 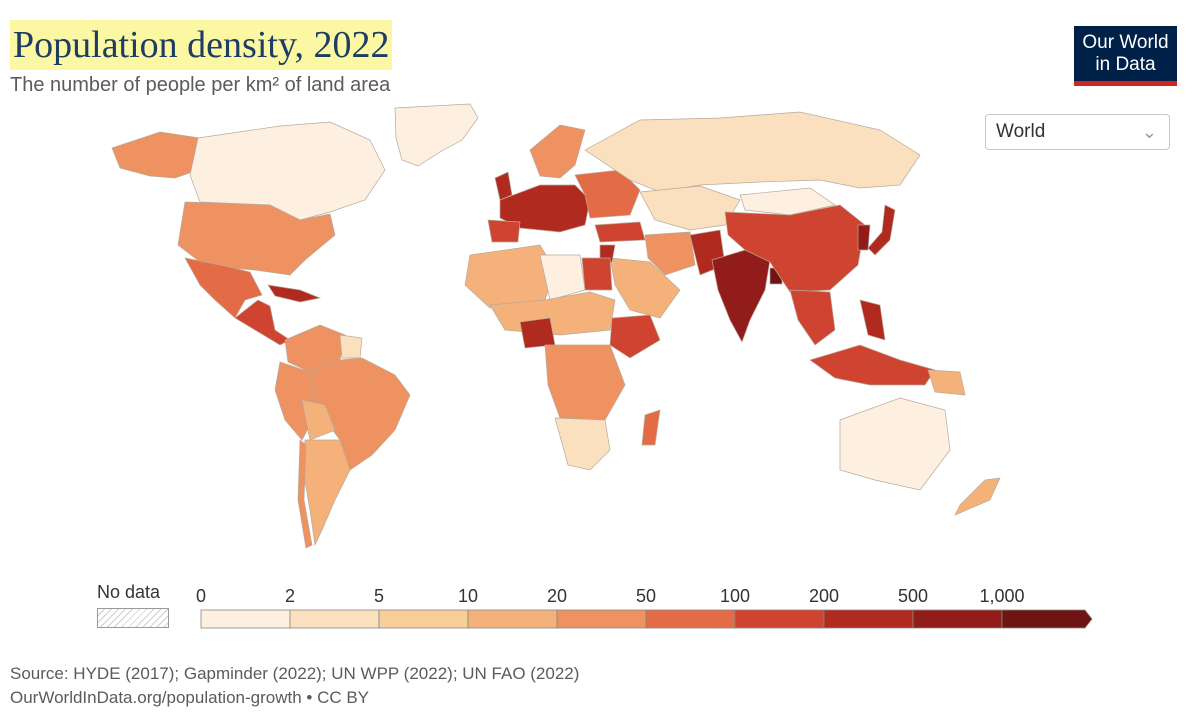 What do you see at coordinates (597, 274) in the screenshot?
I see `region-egypt` at bounding box center [597, 274].